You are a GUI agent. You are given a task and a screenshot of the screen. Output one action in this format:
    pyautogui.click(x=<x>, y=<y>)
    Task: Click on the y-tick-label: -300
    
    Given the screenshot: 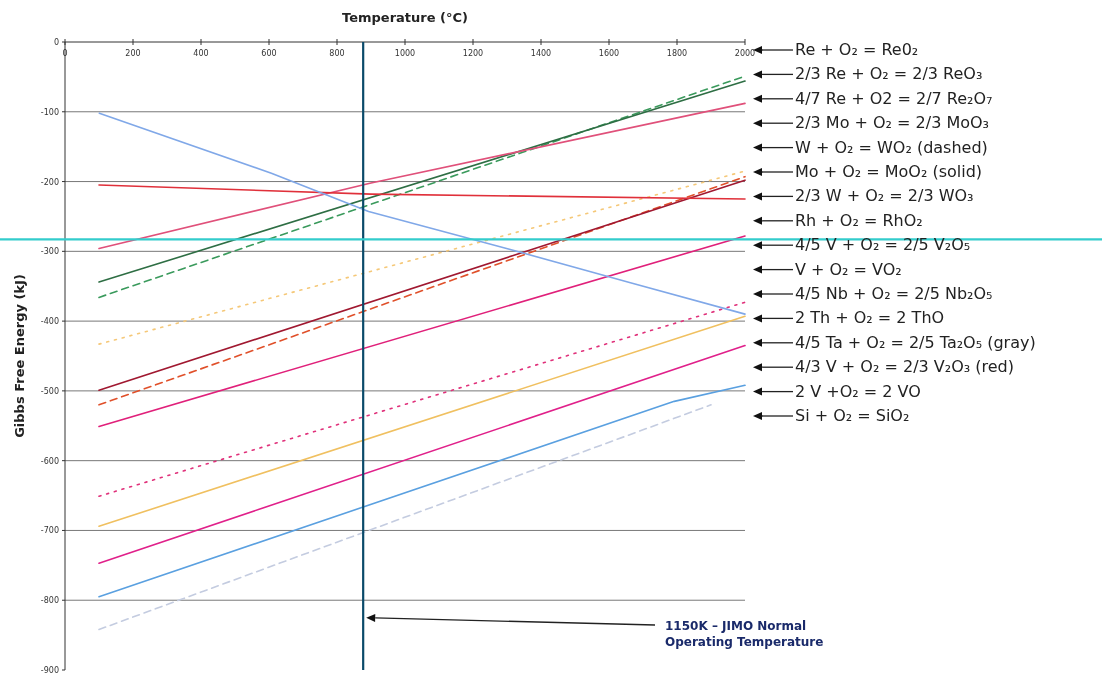 What is the action you would take?
    pyautogui.click(x=49, y=252)
    